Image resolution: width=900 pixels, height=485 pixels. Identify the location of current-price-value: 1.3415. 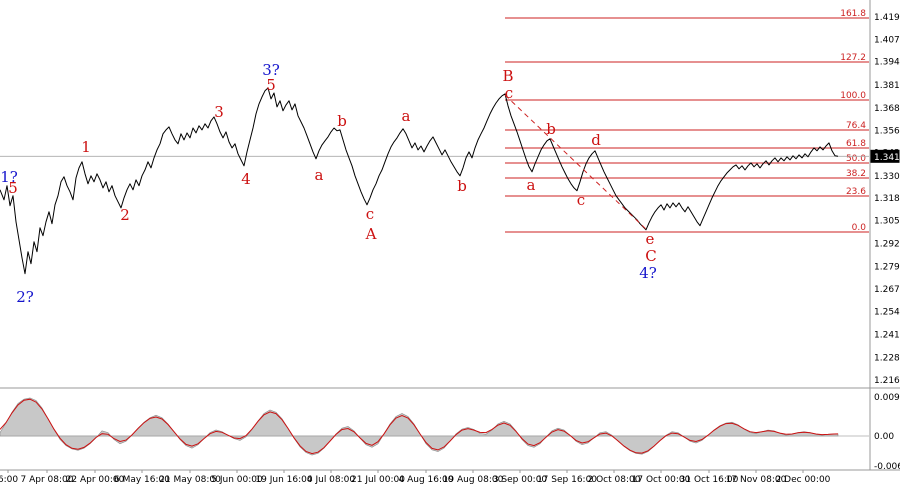
(887, 158).